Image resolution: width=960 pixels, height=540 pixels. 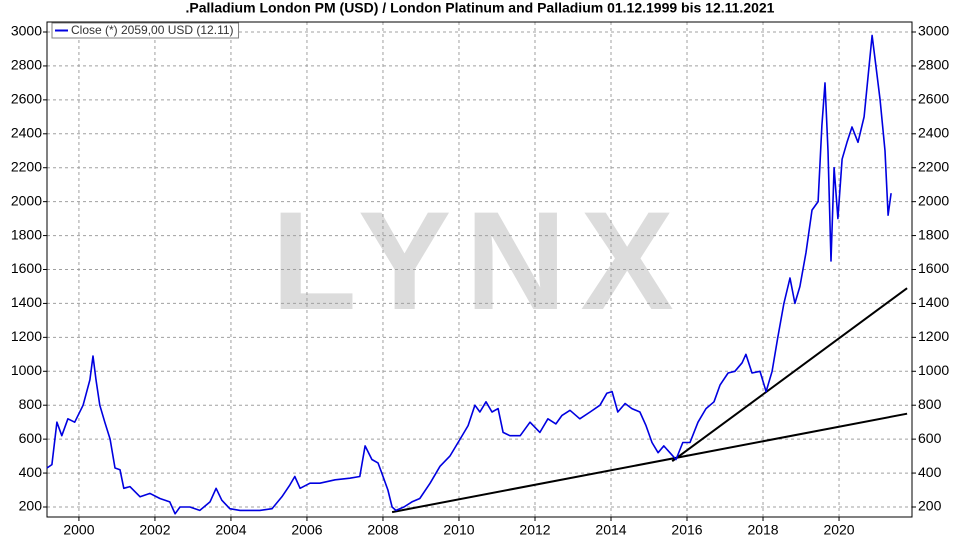 I want to click on y-tick-label: 1000, so click(x=26, y=370).